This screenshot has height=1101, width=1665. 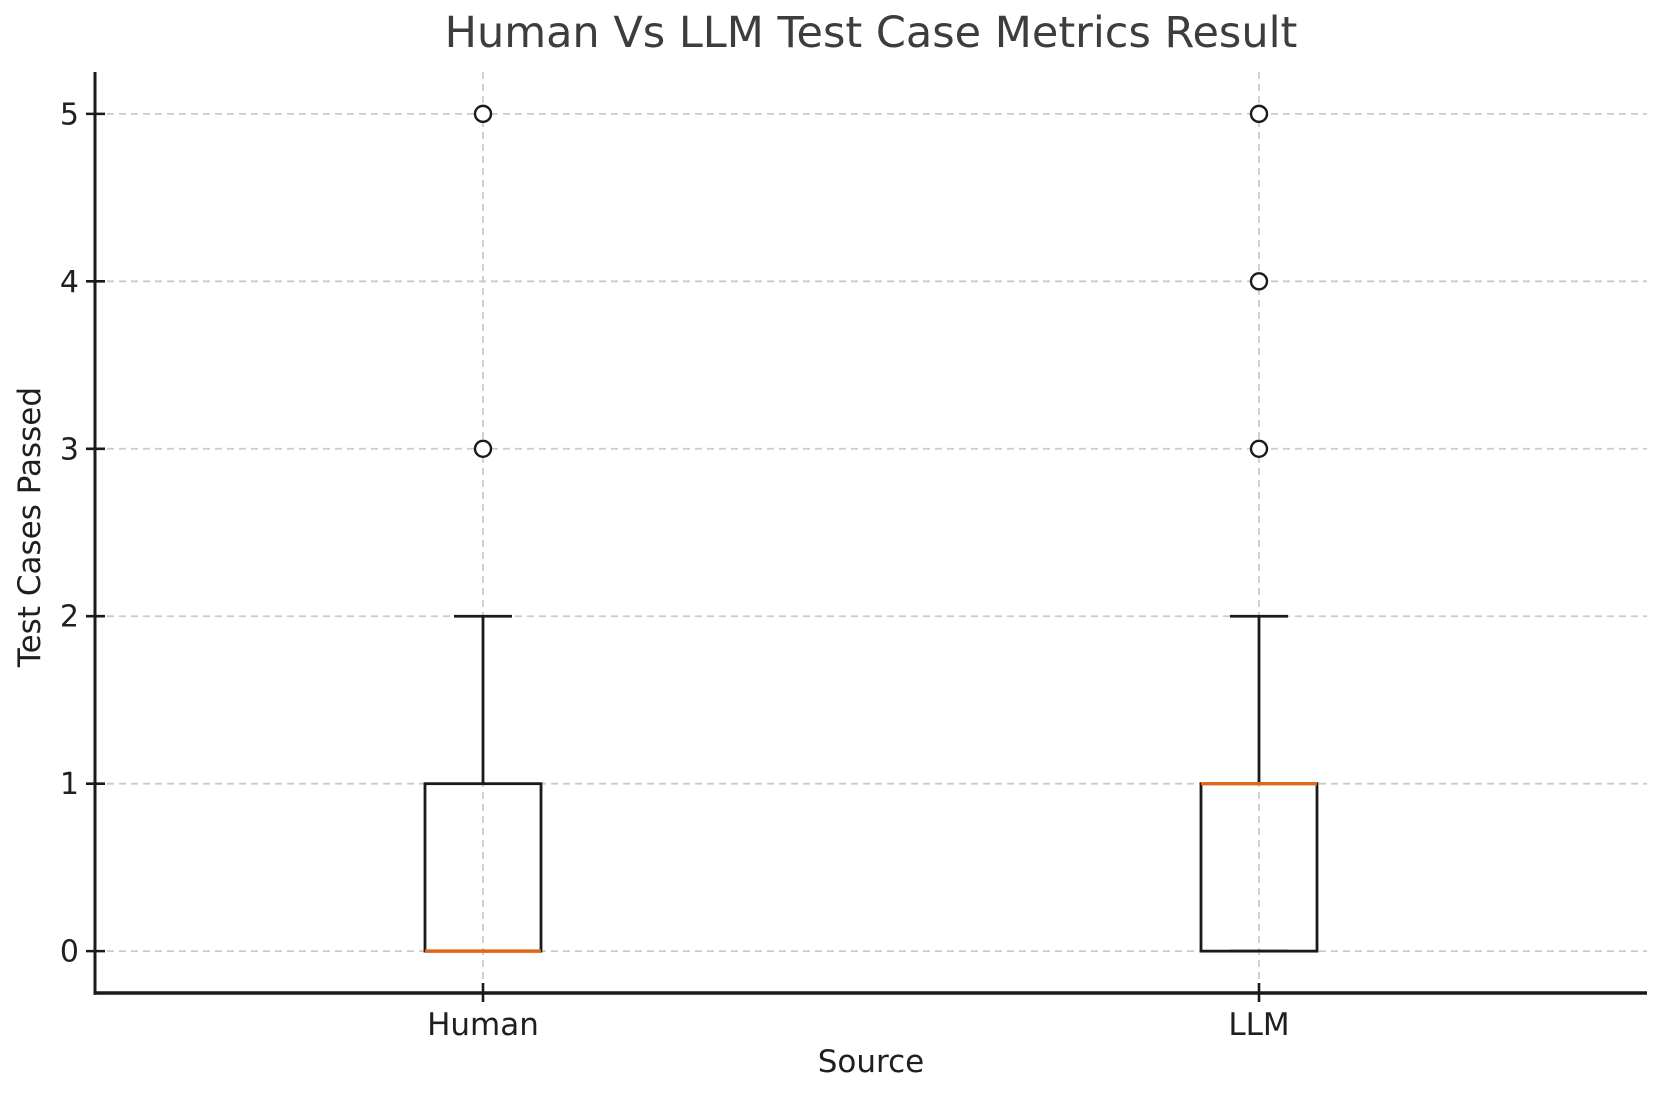 I want to click on x-axis-label: Source, so click(x=871, y=1062).